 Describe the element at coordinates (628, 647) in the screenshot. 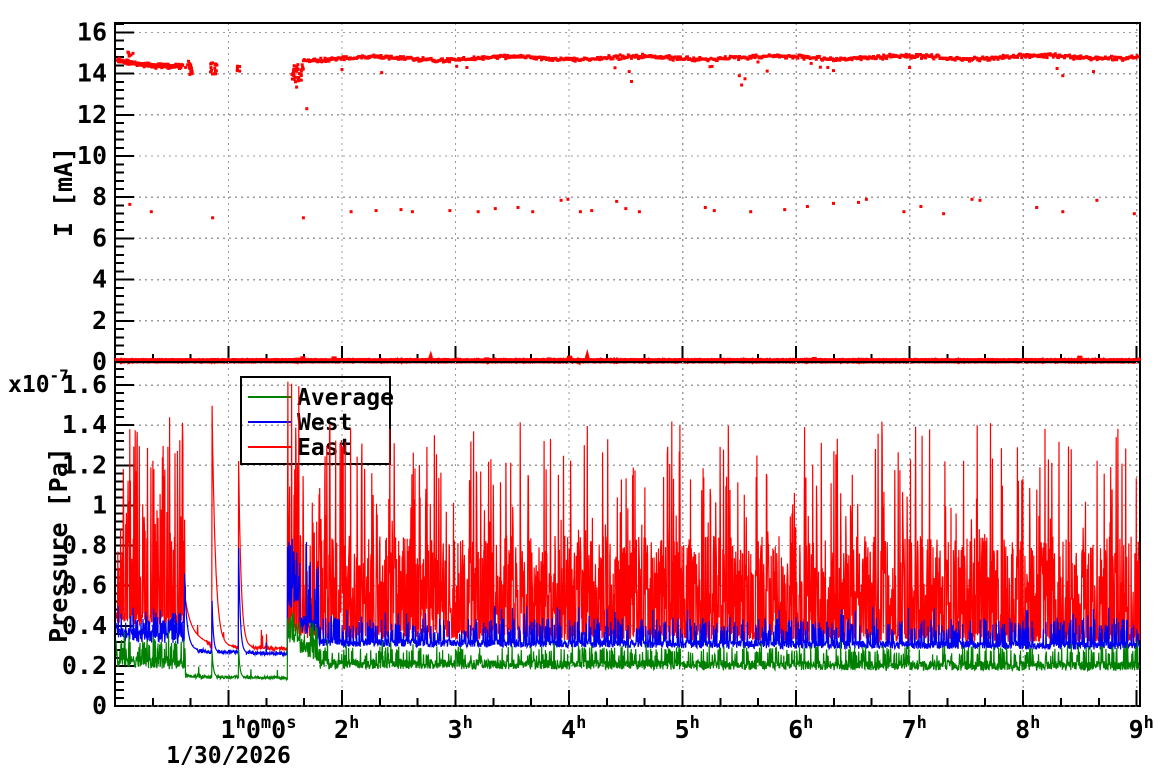

I see `pressure-series-average` at that location.